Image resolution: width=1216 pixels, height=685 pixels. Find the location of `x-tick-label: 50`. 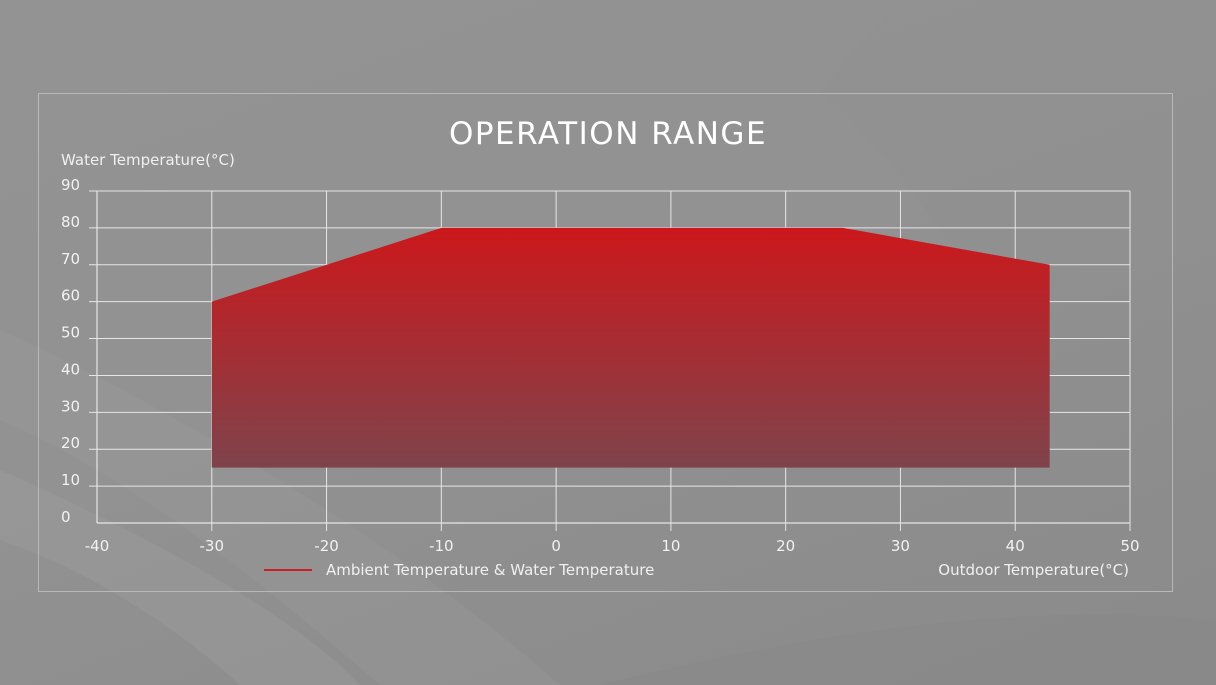

x-tick-label: 50 is located at coordinates (1129, 546).